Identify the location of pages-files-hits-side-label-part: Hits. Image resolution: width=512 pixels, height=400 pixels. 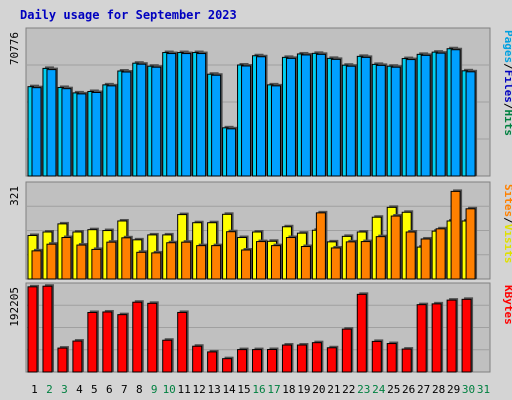
(507, 123).